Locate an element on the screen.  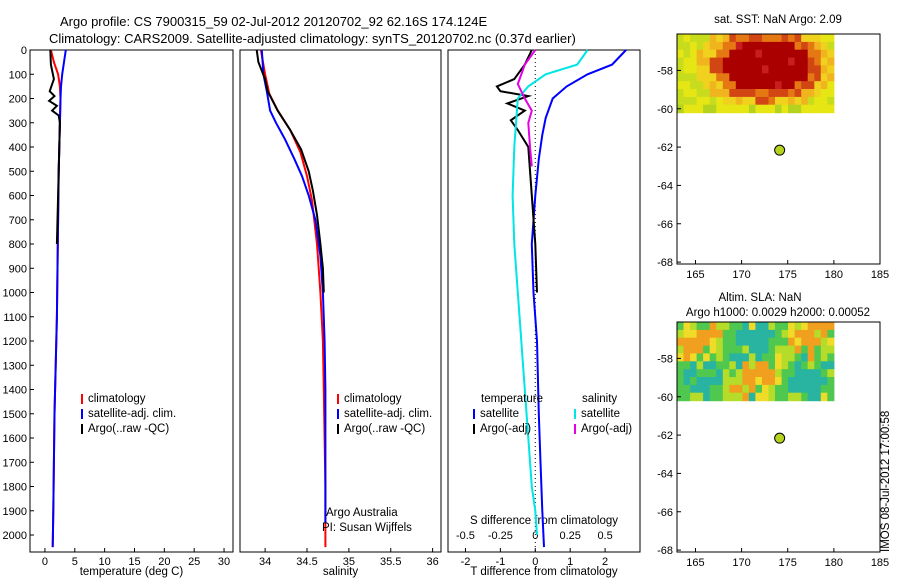
sla-map-subtitle: Argo h1000: 0.0029 h2000: 0.00052 is located at coordinates (778, 313).